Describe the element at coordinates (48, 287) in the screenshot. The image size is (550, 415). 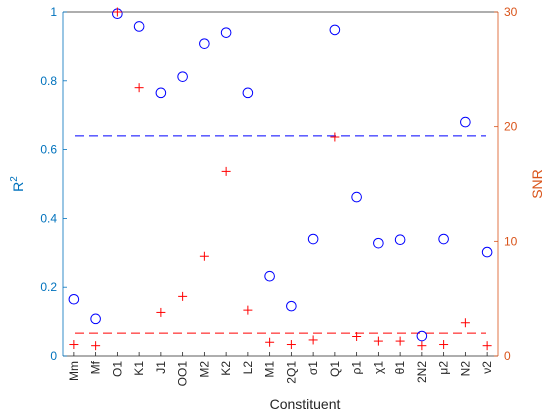
I see `y-left-tick-label: 0.2` at that location.